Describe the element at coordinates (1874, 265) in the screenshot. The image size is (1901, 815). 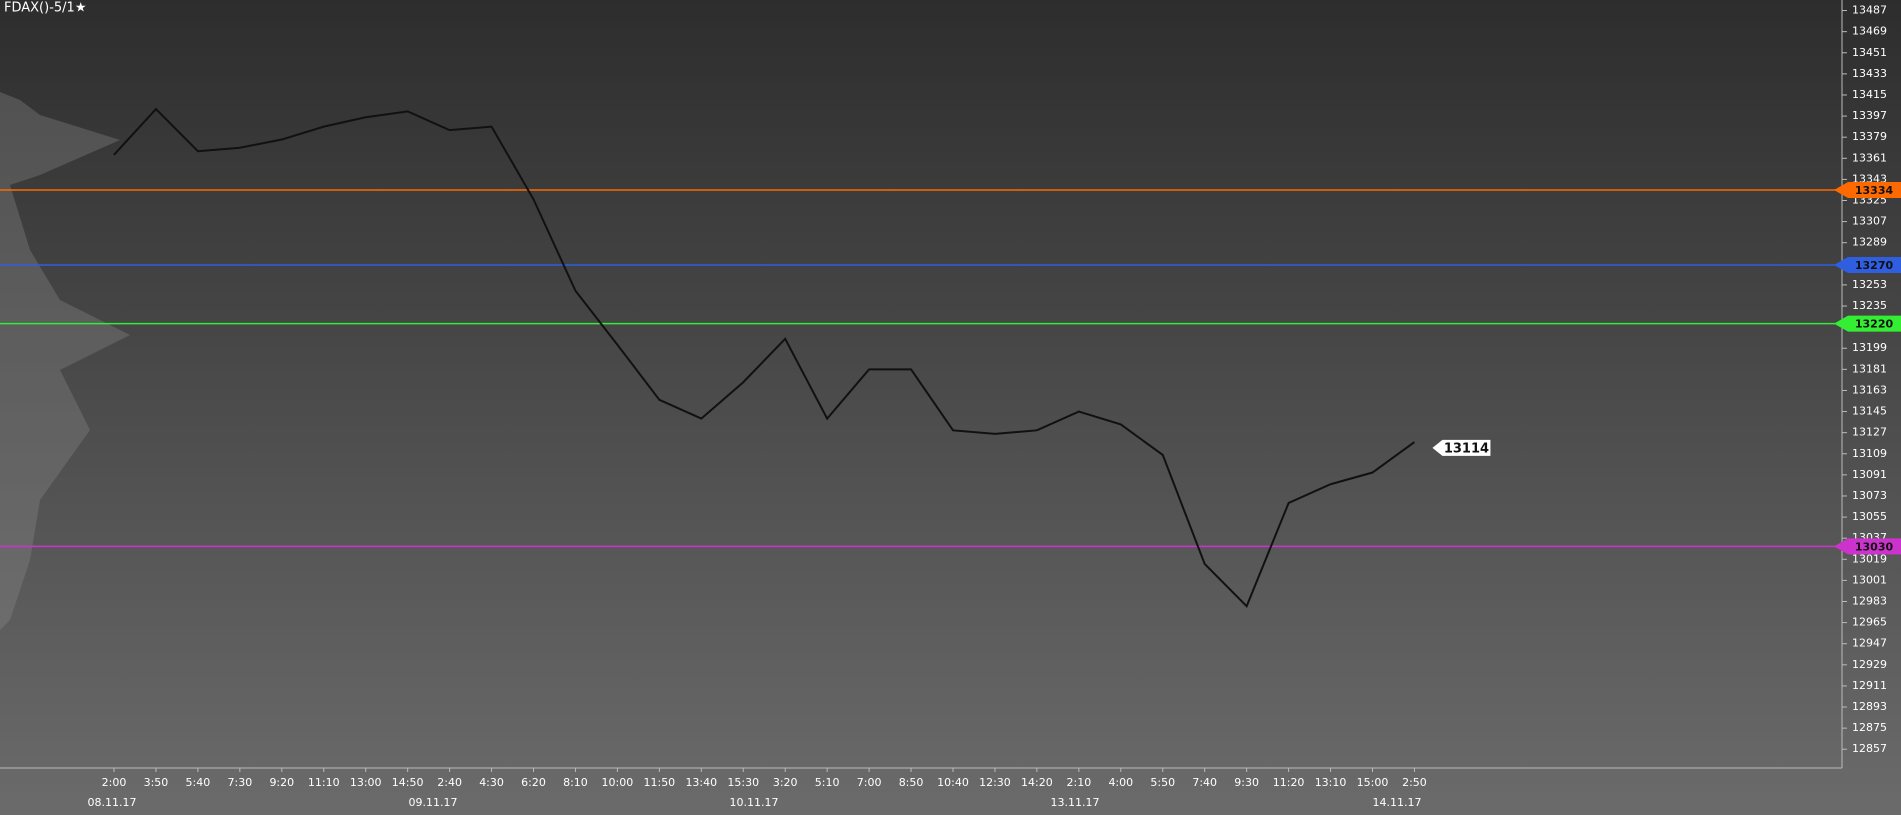
I see `level-label: 13270` at that location.